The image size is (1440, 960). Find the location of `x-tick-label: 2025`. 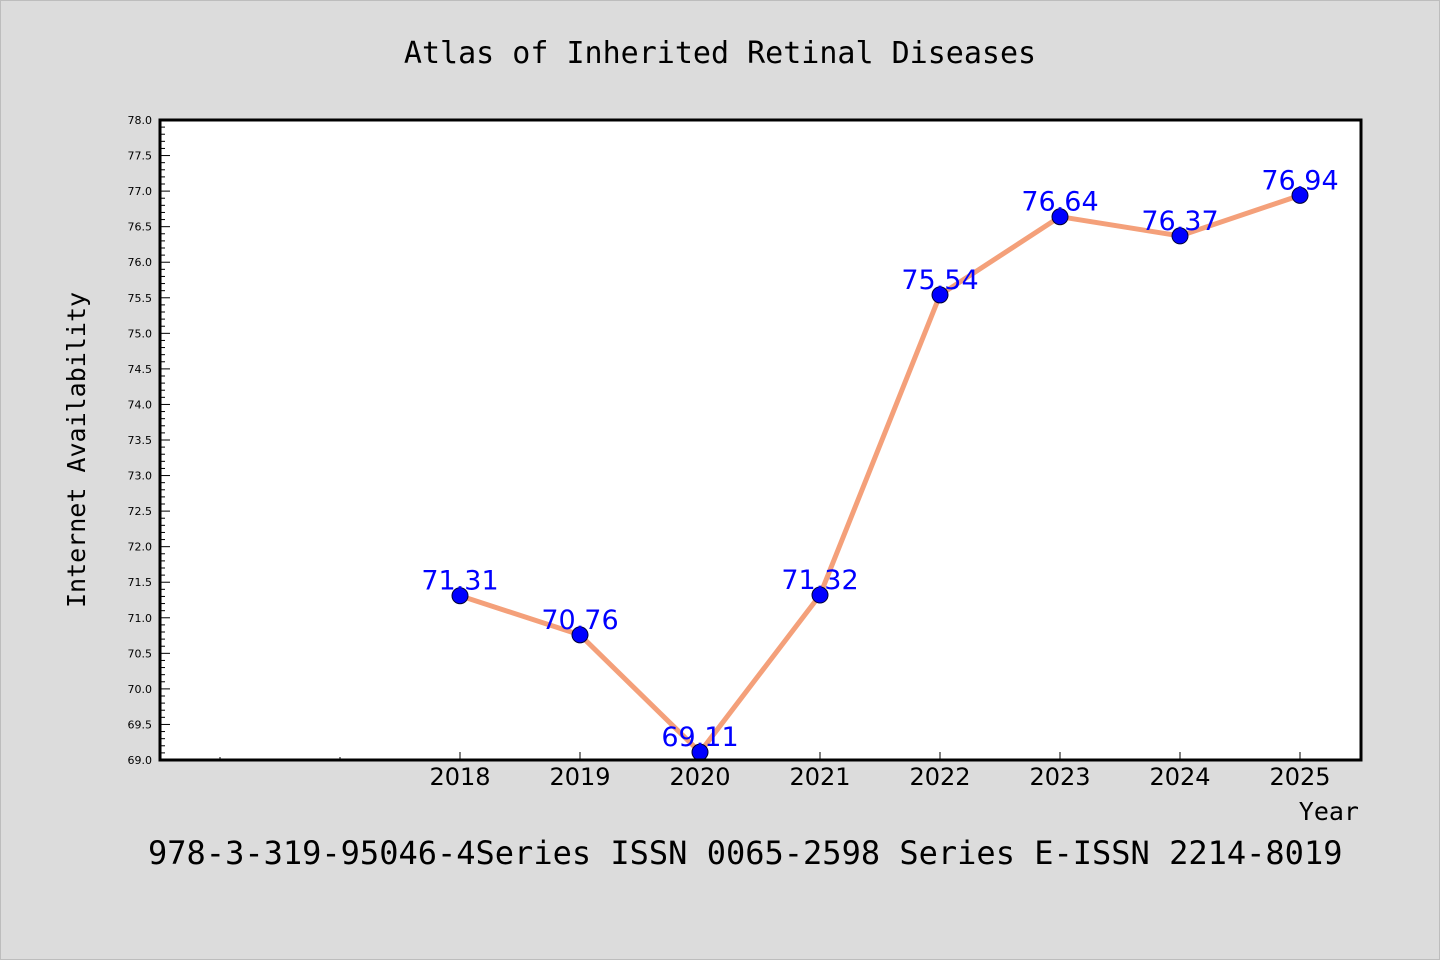

x-tick-label: 2025 is located at coordinates (1299, 777).